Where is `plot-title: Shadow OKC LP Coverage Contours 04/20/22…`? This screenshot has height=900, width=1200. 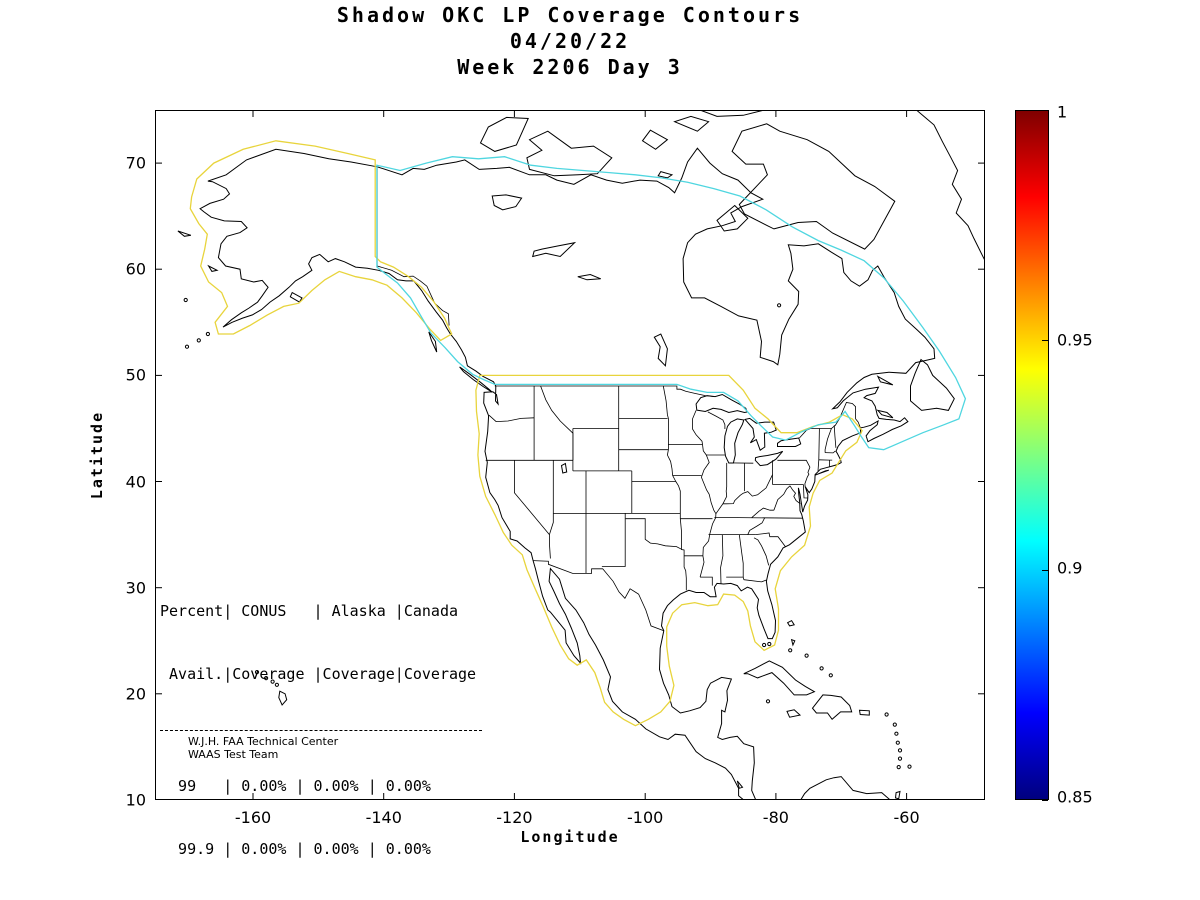 plot-title: Shadow OKC LP Coverage Contours 04/20/22… is located at coordinates (570, 41).